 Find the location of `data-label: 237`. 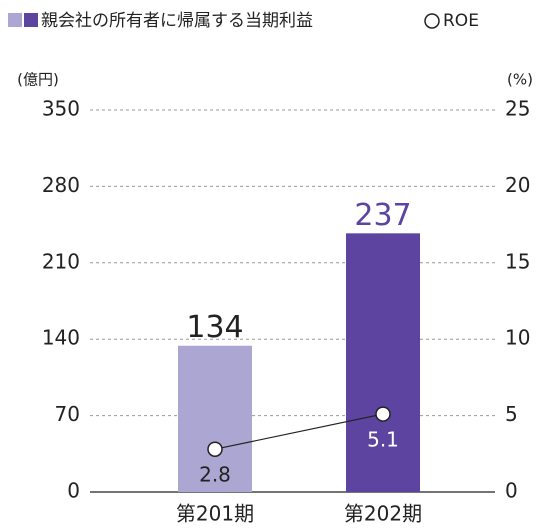

data-label: 237 is located at coordinates (382, 215).